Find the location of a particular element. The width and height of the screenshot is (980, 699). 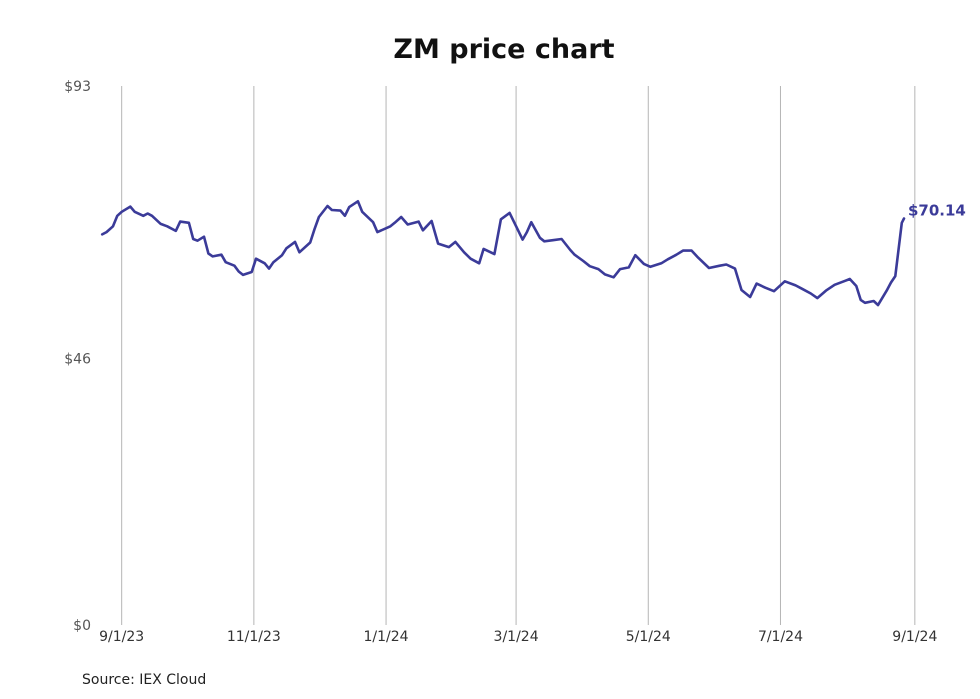

x-tick-label: 9/1/24 is located at coordinates (914, 637).